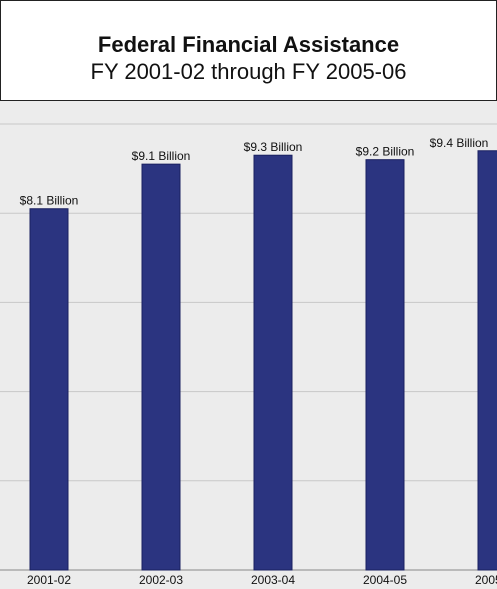  I want to click on bar-value-label-2004-05: $9.2 Billion, so click(385, 152).